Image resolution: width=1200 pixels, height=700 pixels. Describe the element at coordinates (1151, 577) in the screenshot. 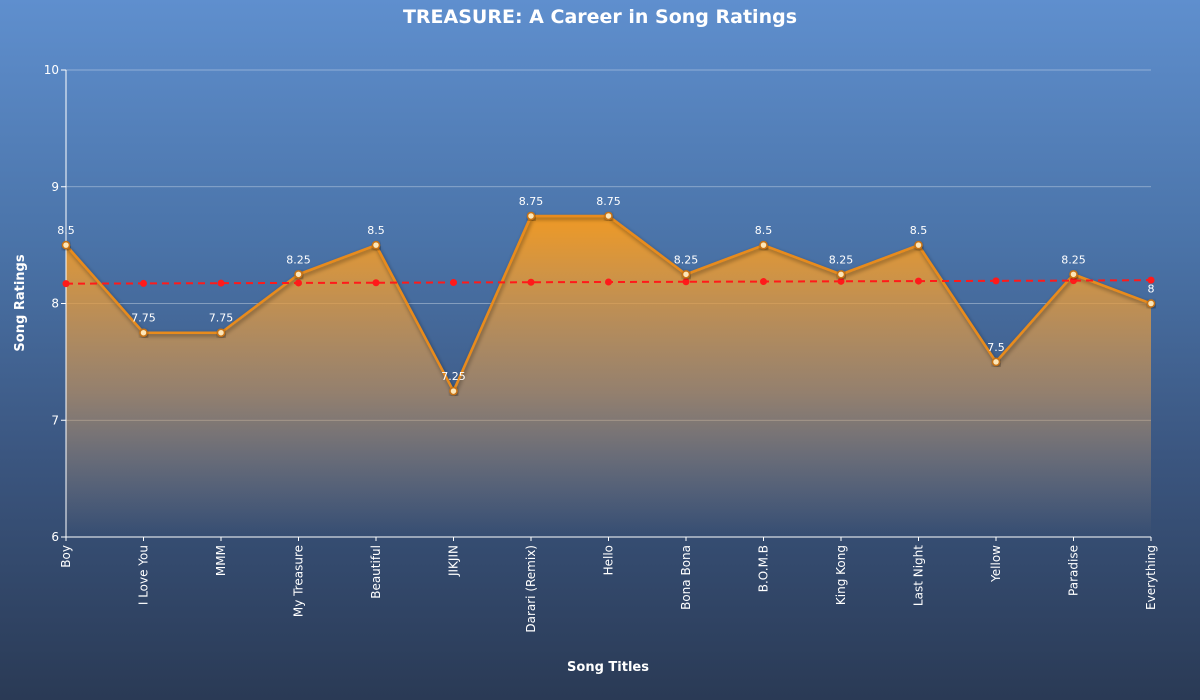

I see `x-tick-label: Everything` at that location.